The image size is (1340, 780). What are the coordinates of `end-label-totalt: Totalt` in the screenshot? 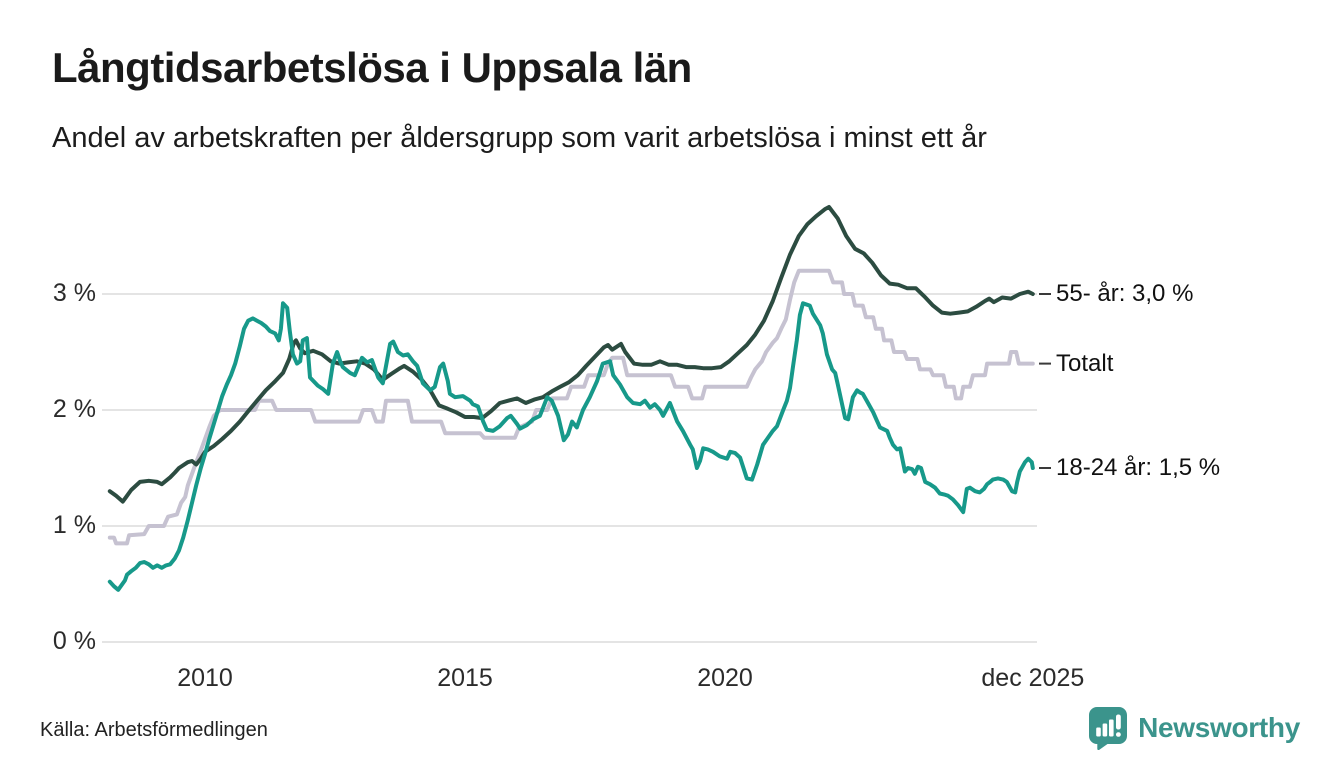 It's located at (1085, 363).